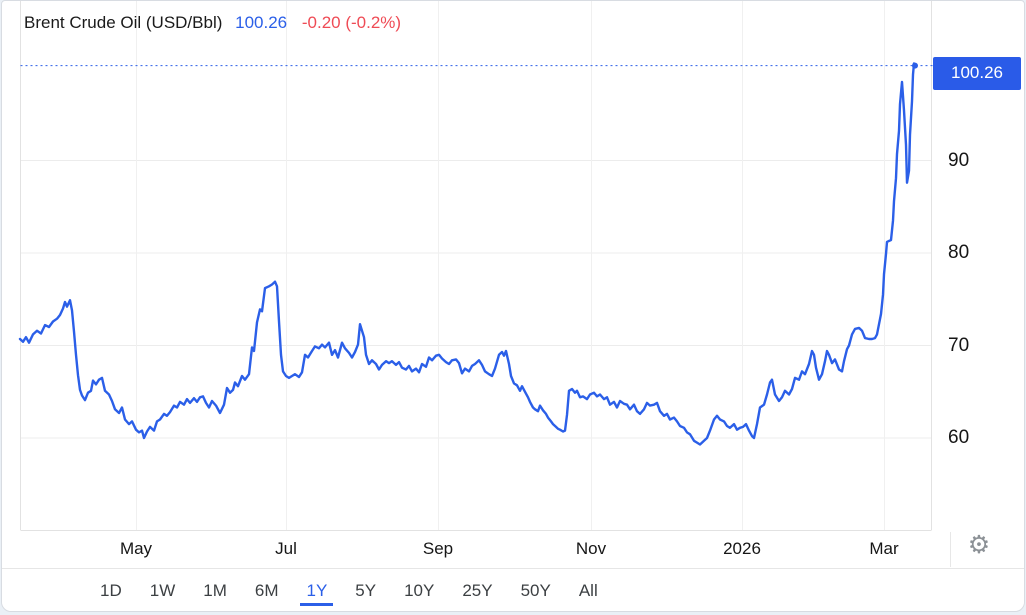 The width and height of the screenshot is (1026, 615). I want to click on range-button-10y: 10Y, so click(419, 590).